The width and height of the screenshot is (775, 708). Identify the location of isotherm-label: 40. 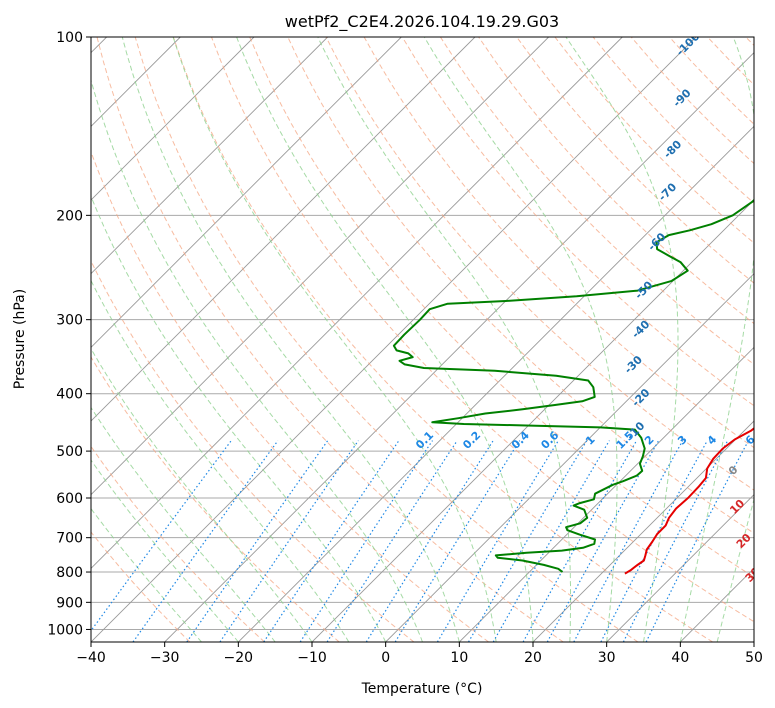
(760, 609).